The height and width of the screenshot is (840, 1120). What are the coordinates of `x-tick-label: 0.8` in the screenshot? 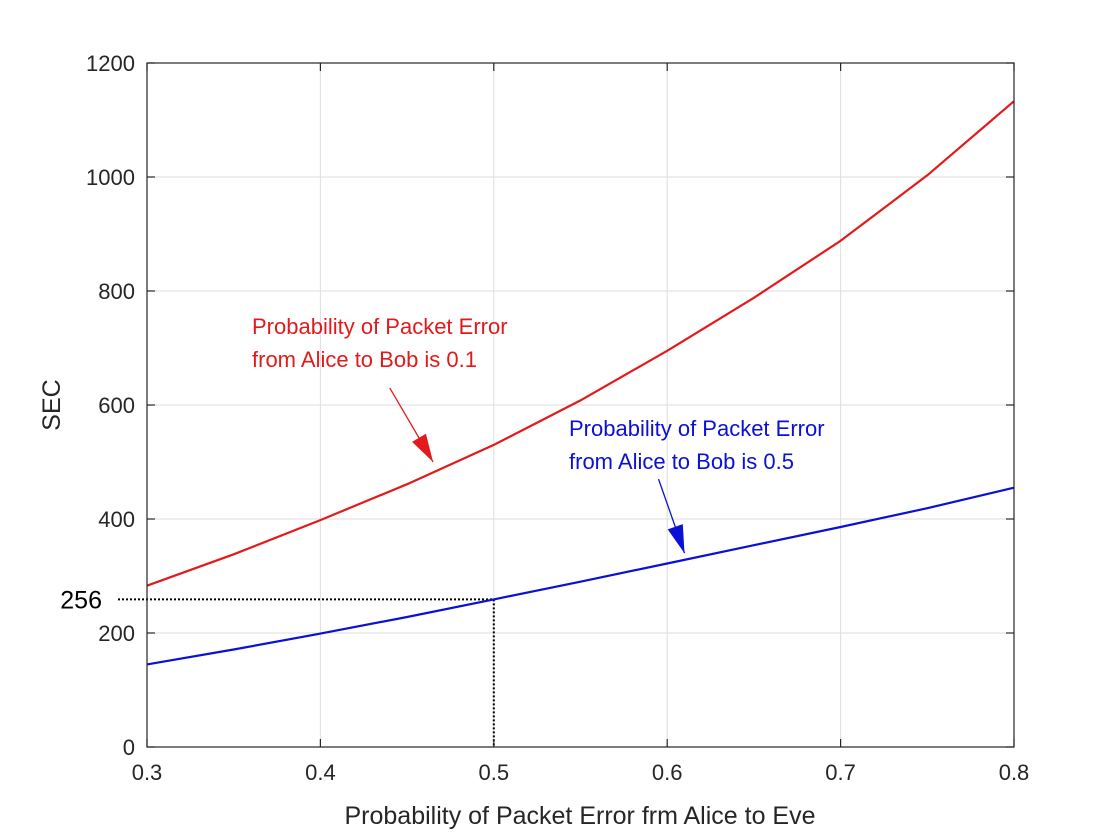 It's located at (1014, 772).